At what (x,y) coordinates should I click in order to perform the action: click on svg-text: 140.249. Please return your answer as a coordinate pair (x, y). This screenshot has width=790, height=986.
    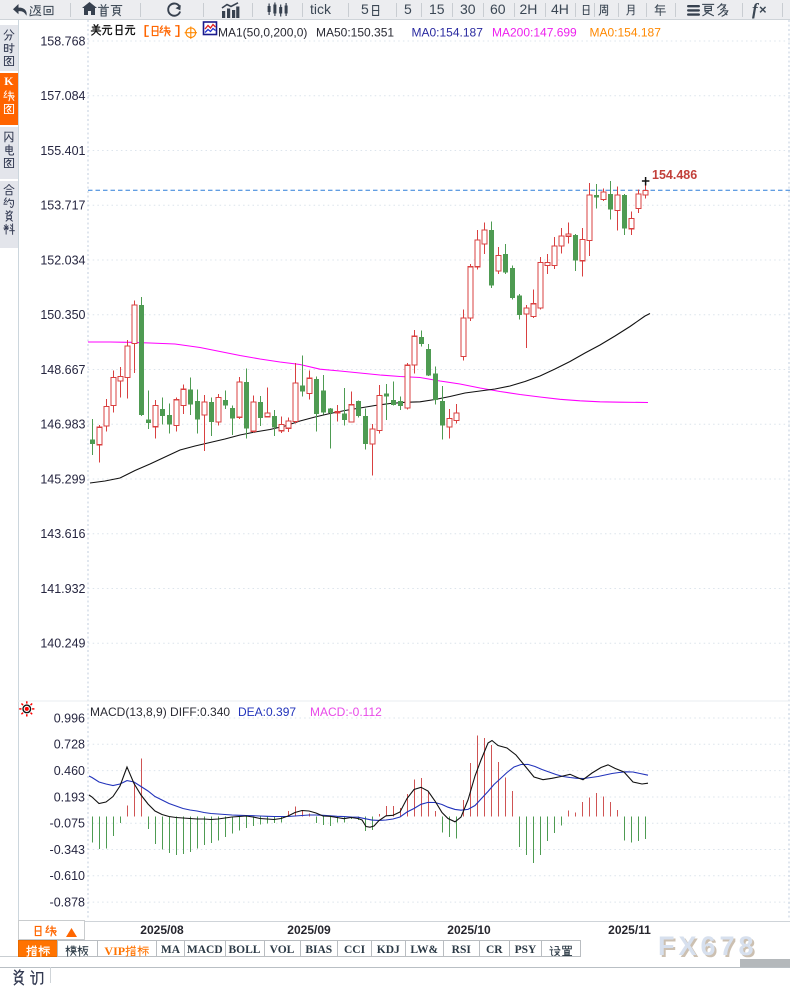
    Looking at the image, I should click on (62, 644).